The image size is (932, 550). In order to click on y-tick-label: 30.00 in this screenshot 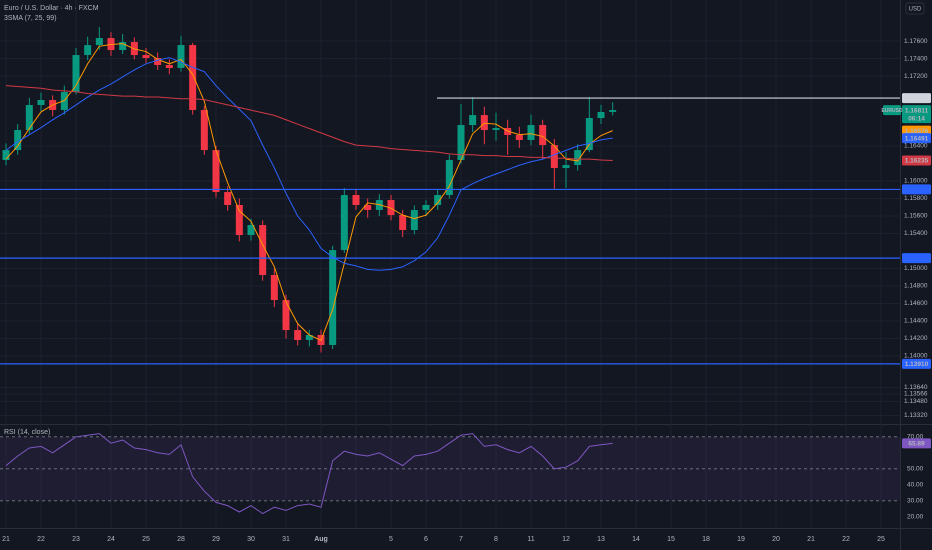, I will do `click(915, 501)`.